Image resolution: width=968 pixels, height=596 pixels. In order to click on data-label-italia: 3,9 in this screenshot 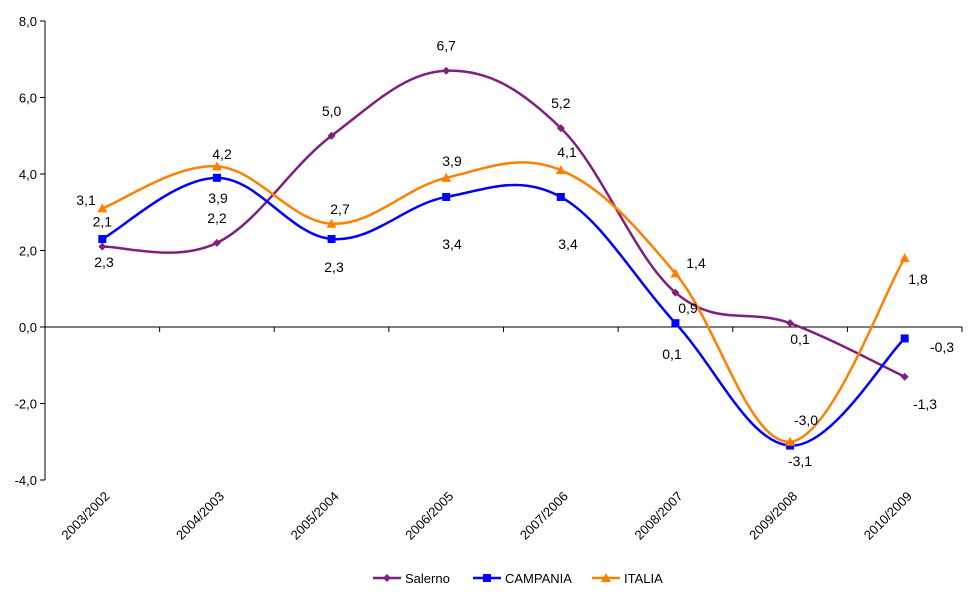, I will do `click(452, 161)`.